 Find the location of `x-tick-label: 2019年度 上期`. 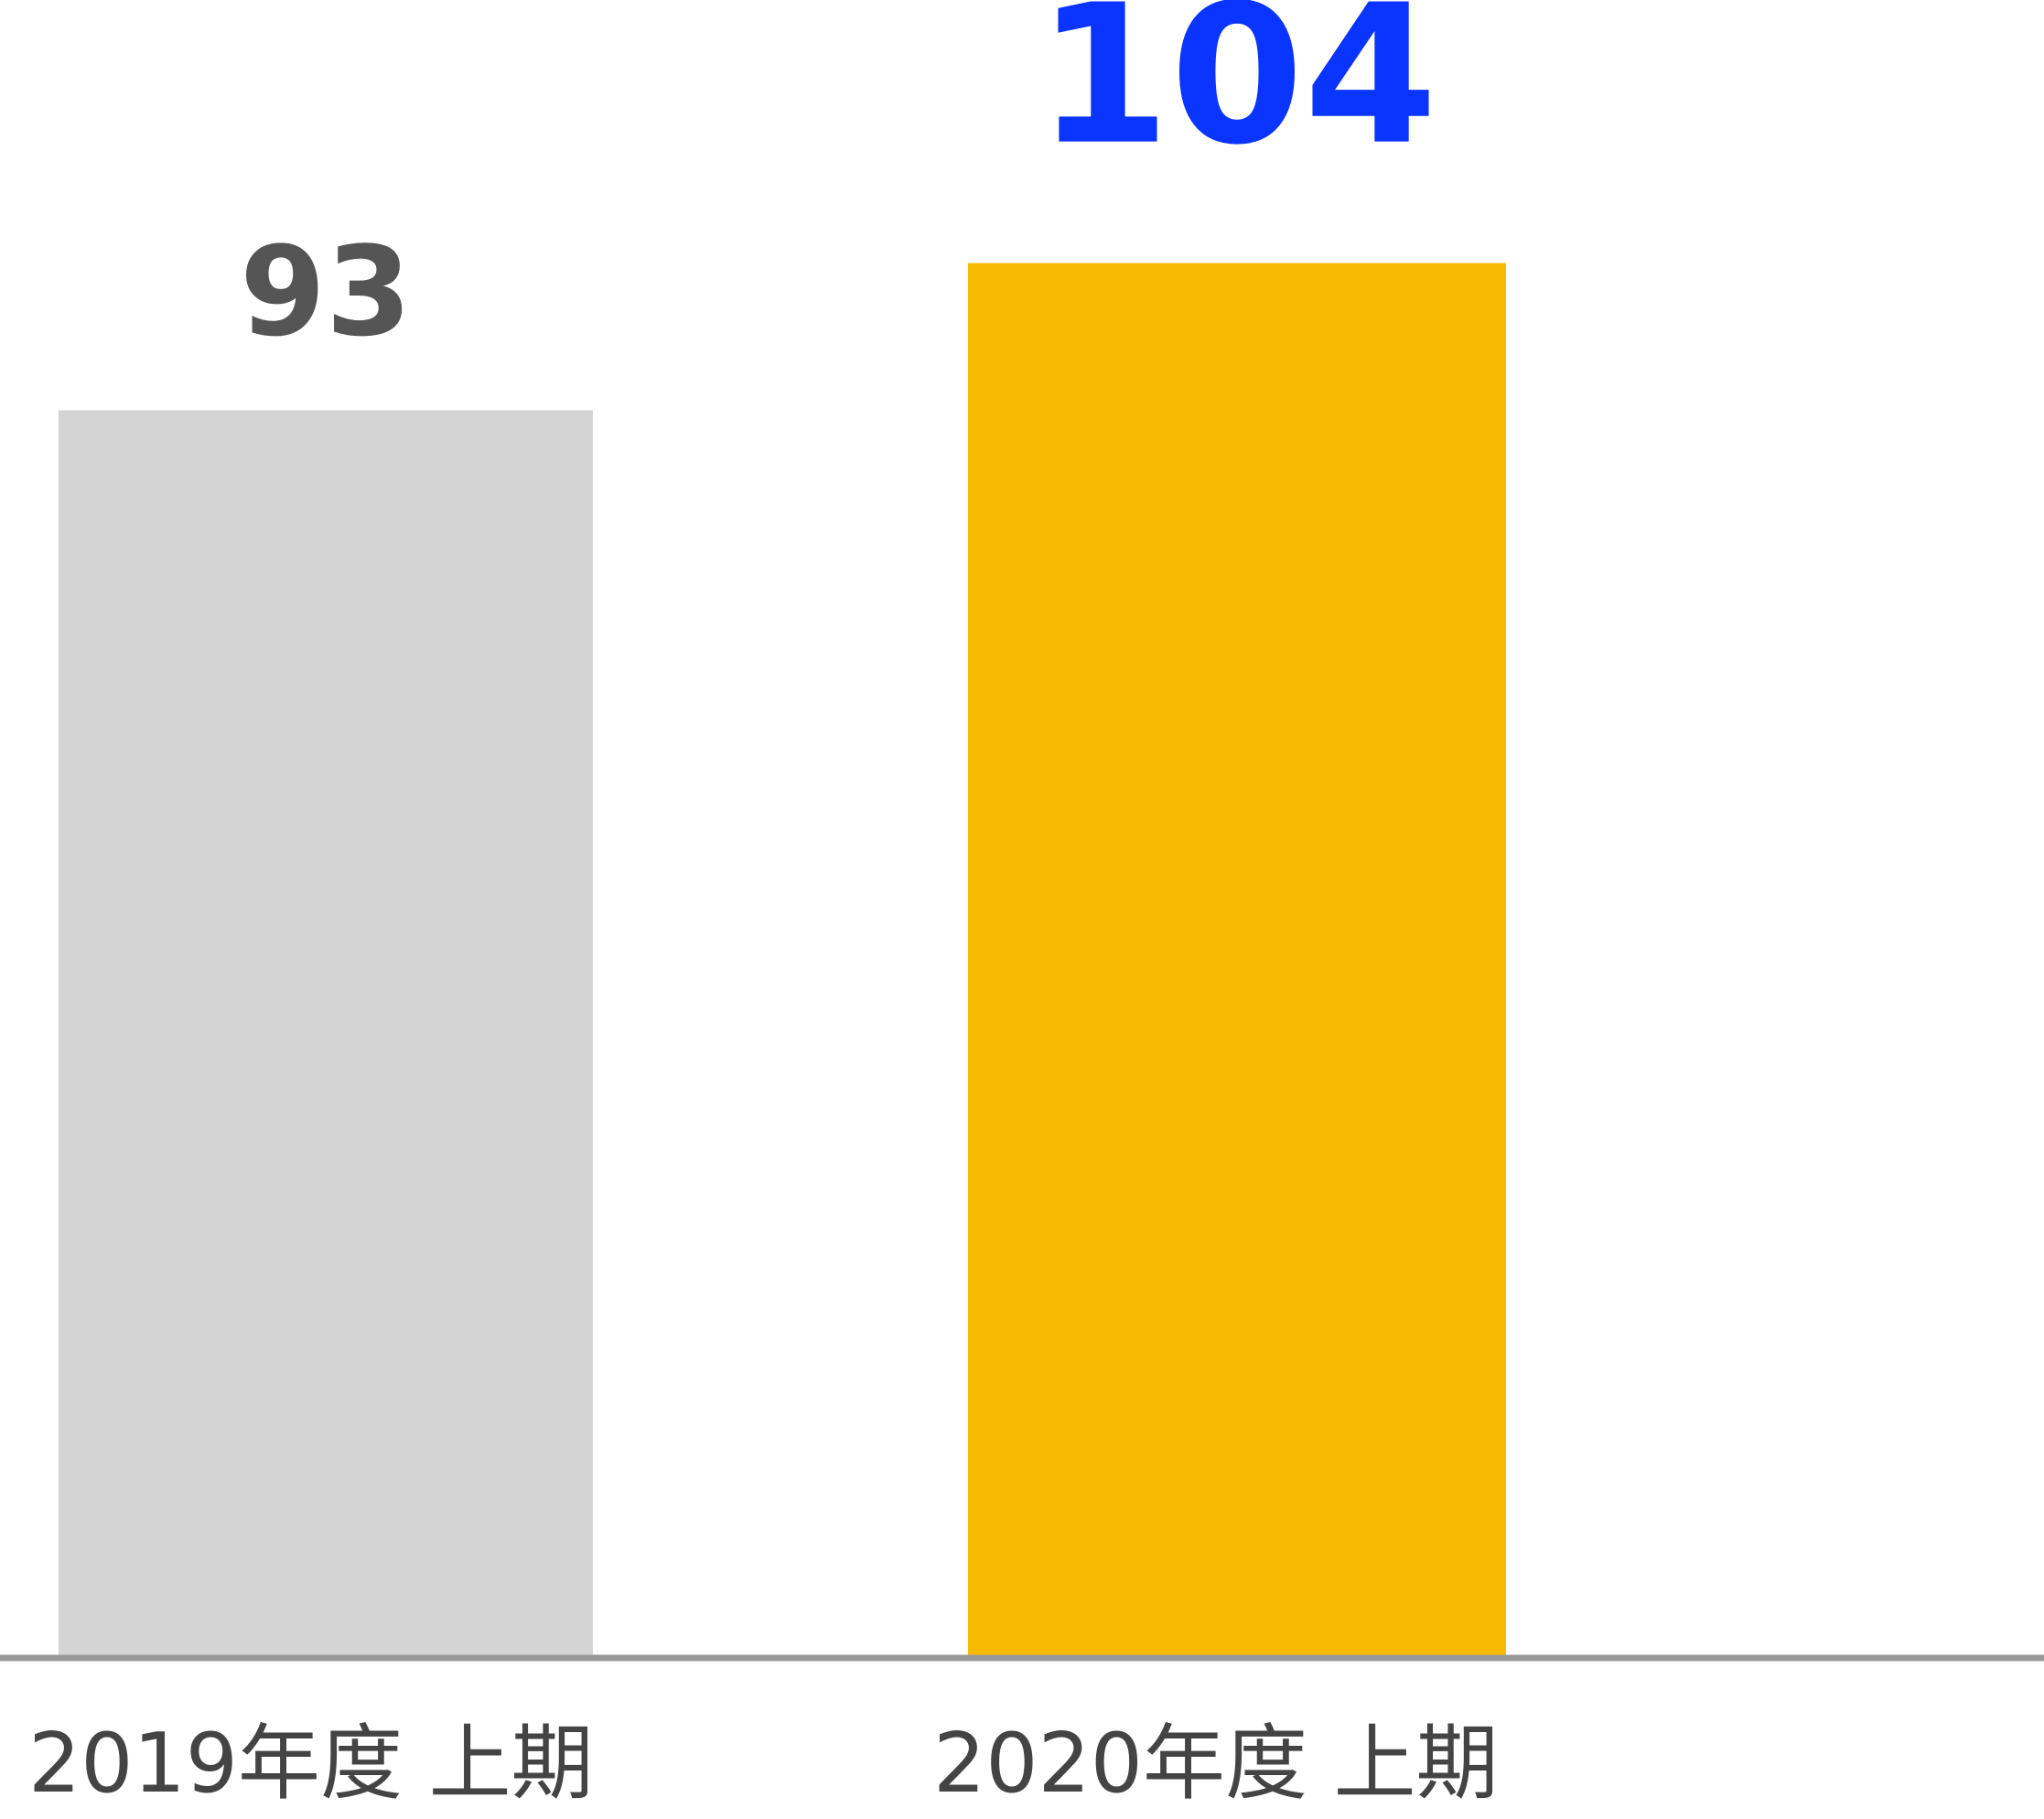

x-tick-label: 2019年度 上期 is located at coordinates (311, 1764).